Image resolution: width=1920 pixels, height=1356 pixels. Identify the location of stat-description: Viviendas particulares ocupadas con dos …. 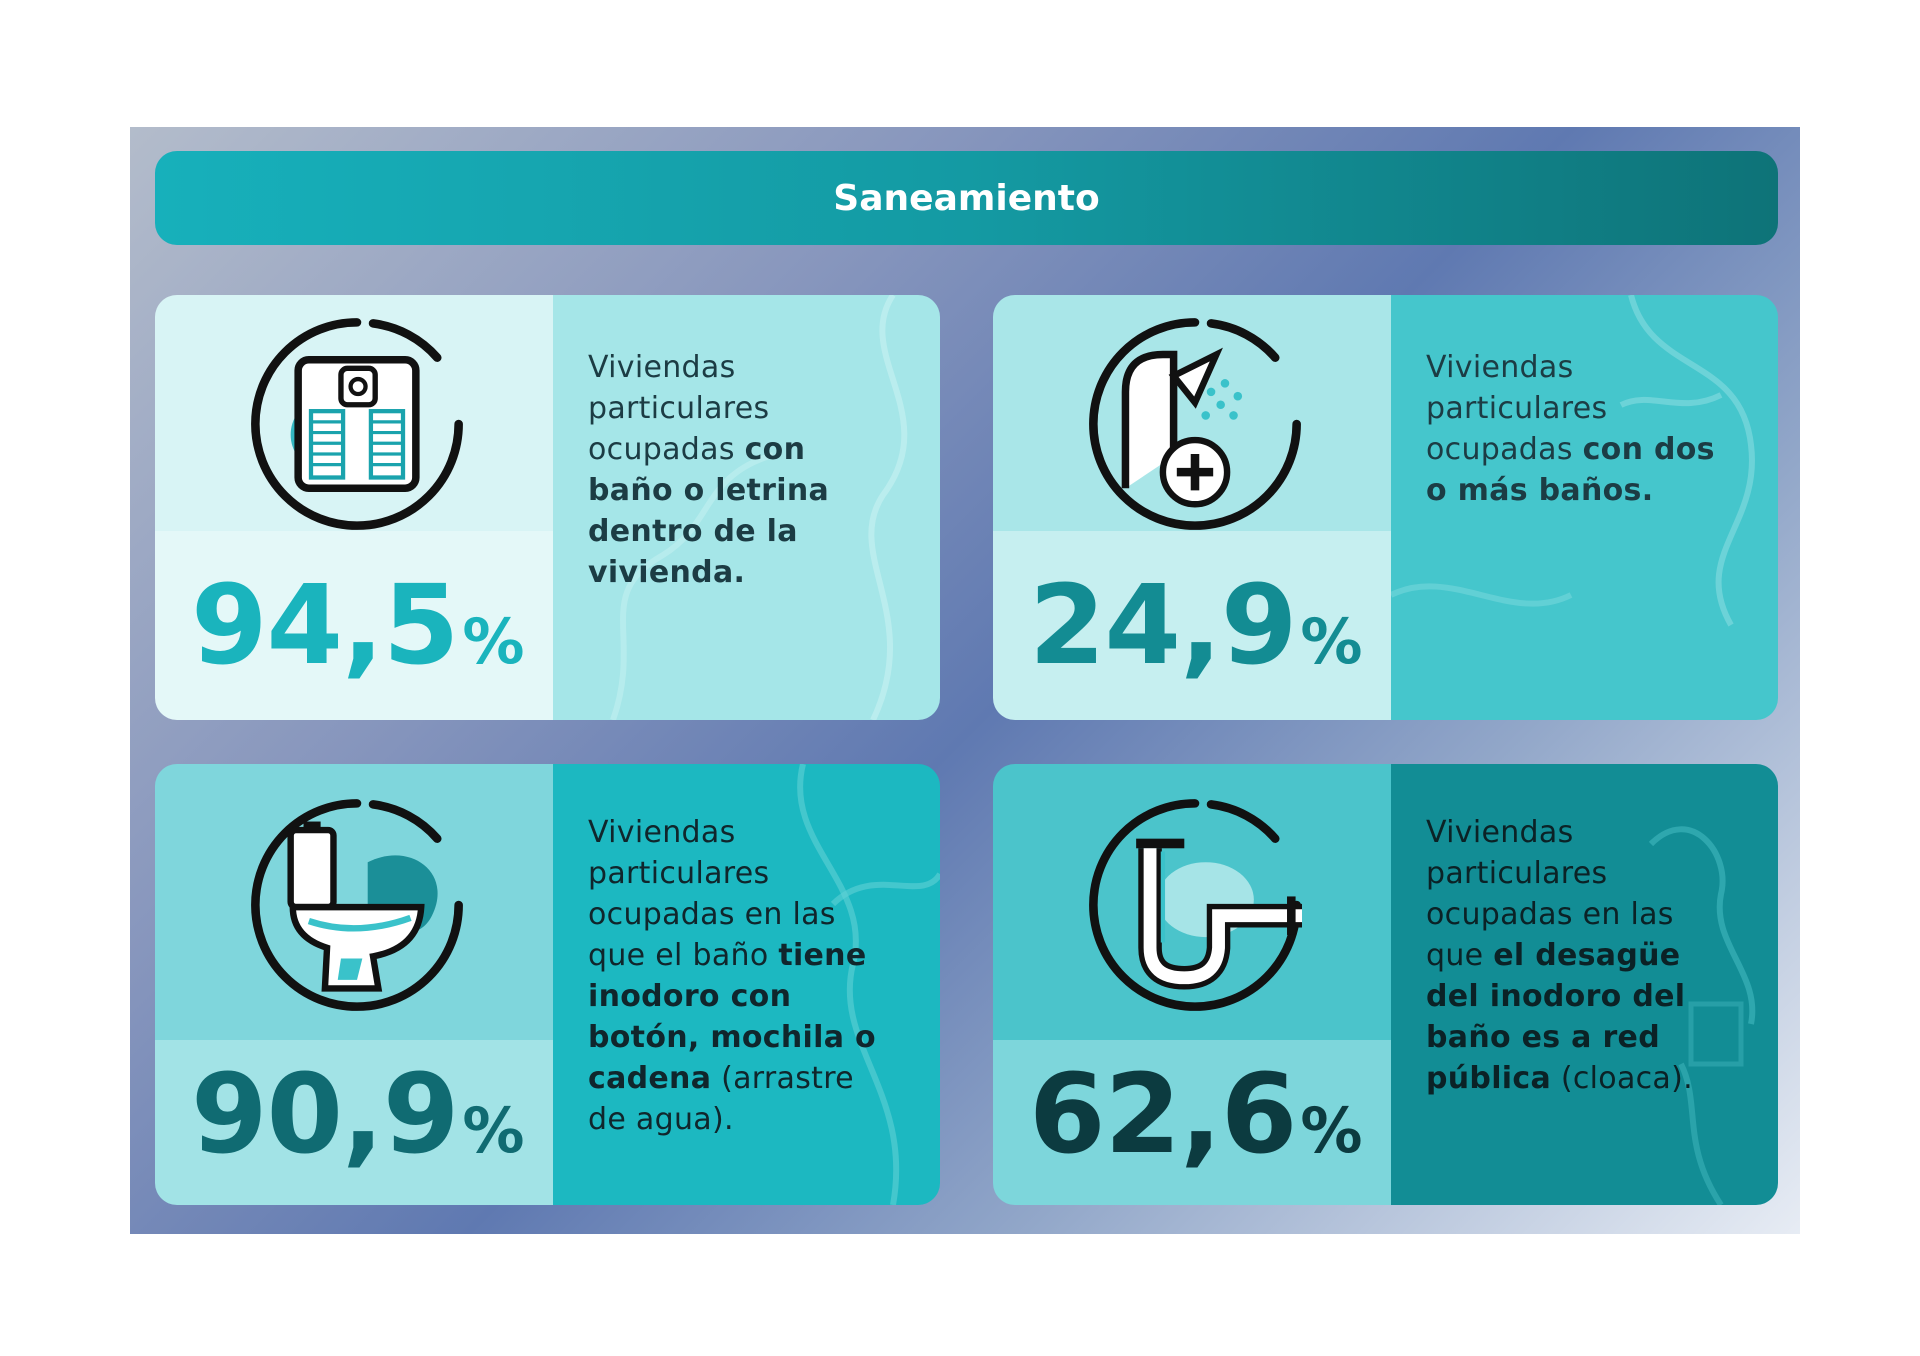
(1576, 429).